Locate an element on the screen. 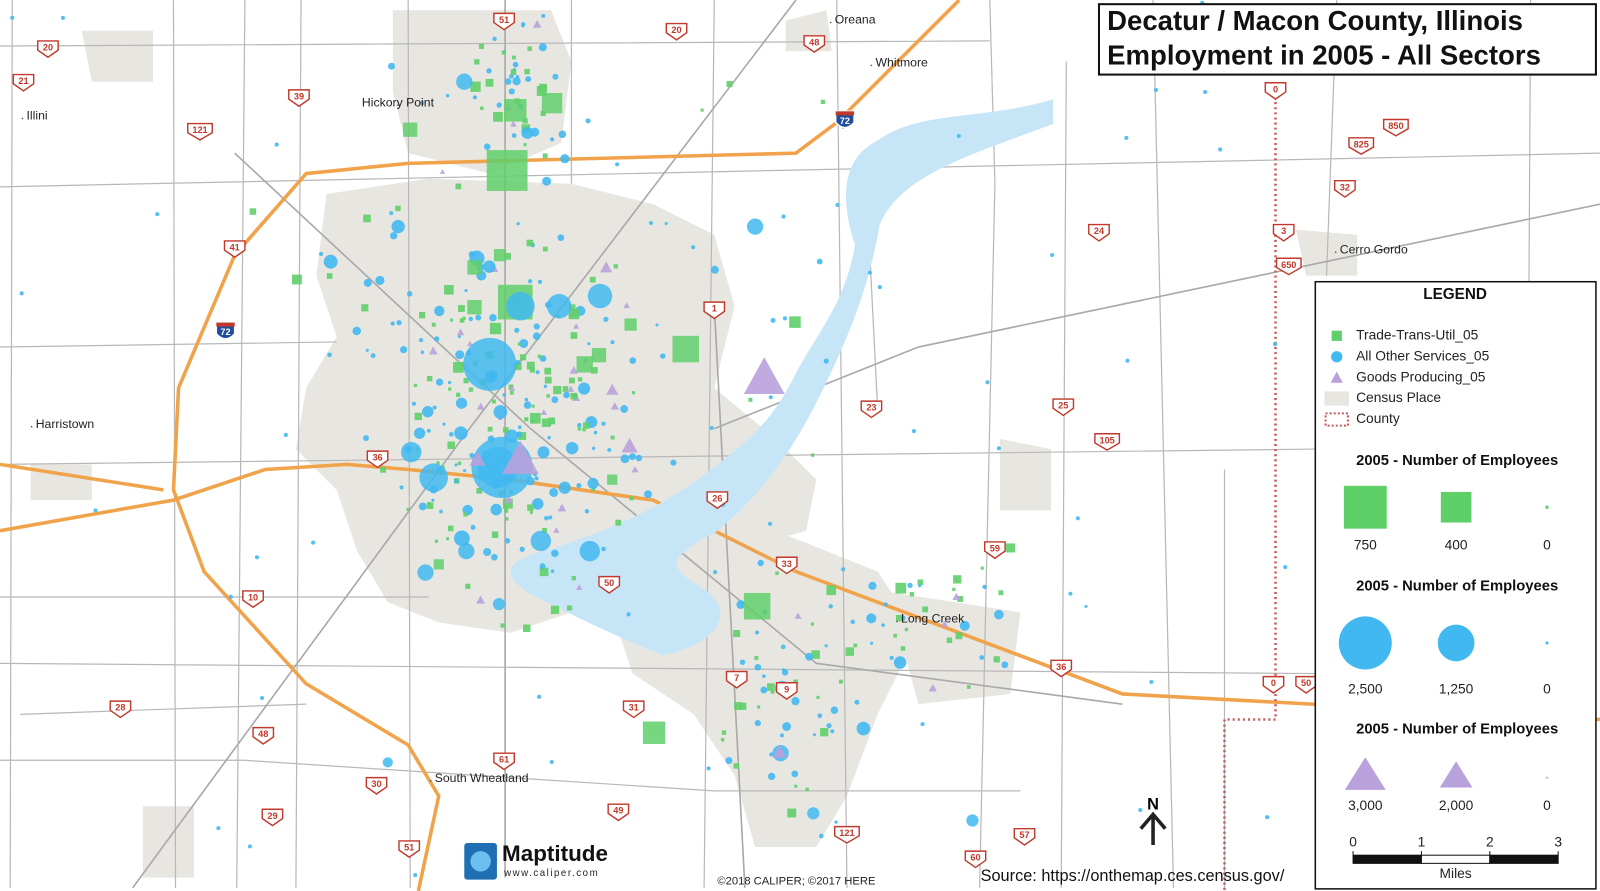 The height and width of the screenshot is (891, 1600). legend-size-label: 1,250 is located at coordinates (1456, 689).